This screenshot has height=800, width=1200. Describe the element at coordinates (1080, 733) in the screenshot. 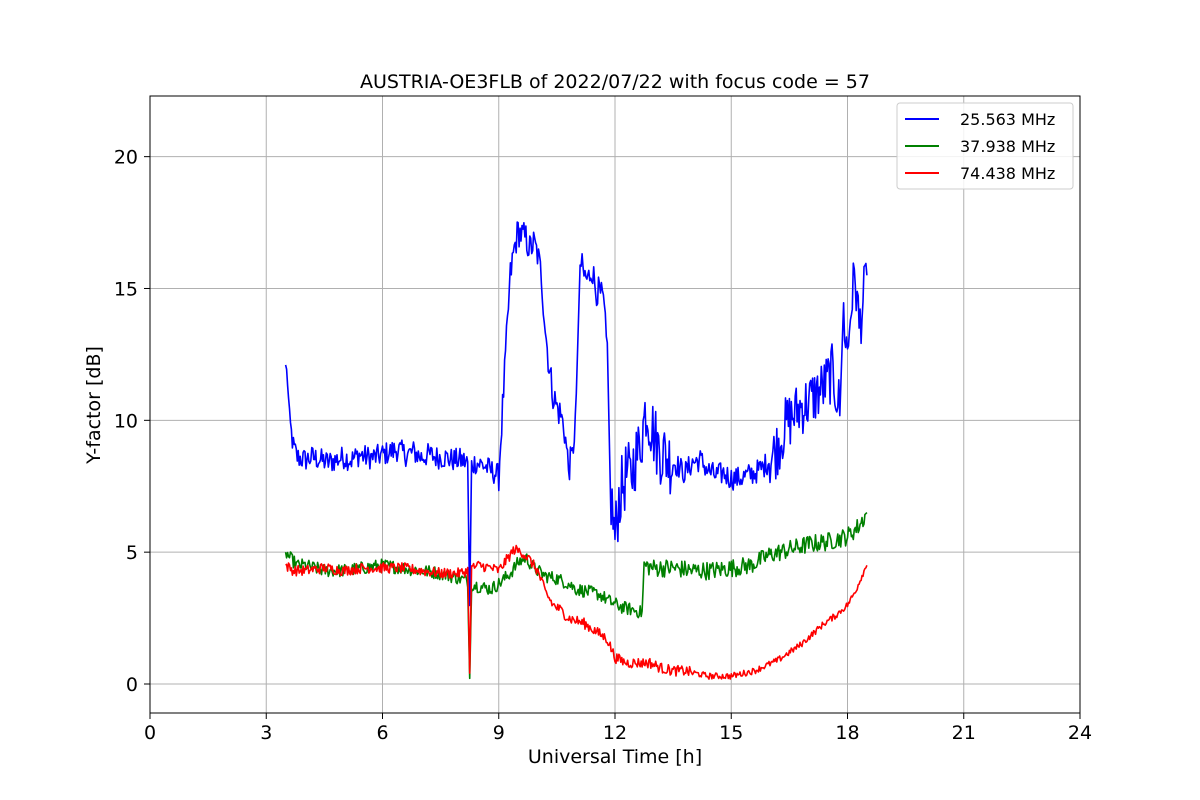

I see `x-tick-label: 24` at that location.